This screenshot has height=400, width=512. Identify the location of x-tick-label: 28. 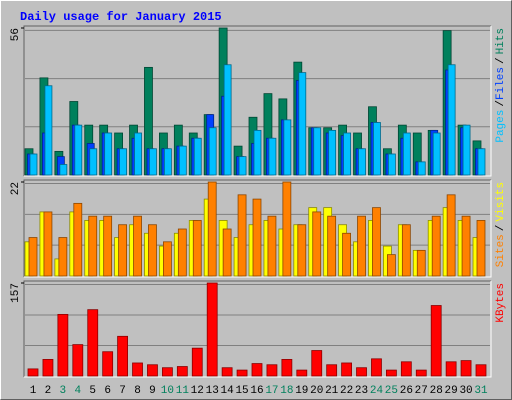
(436, 391).